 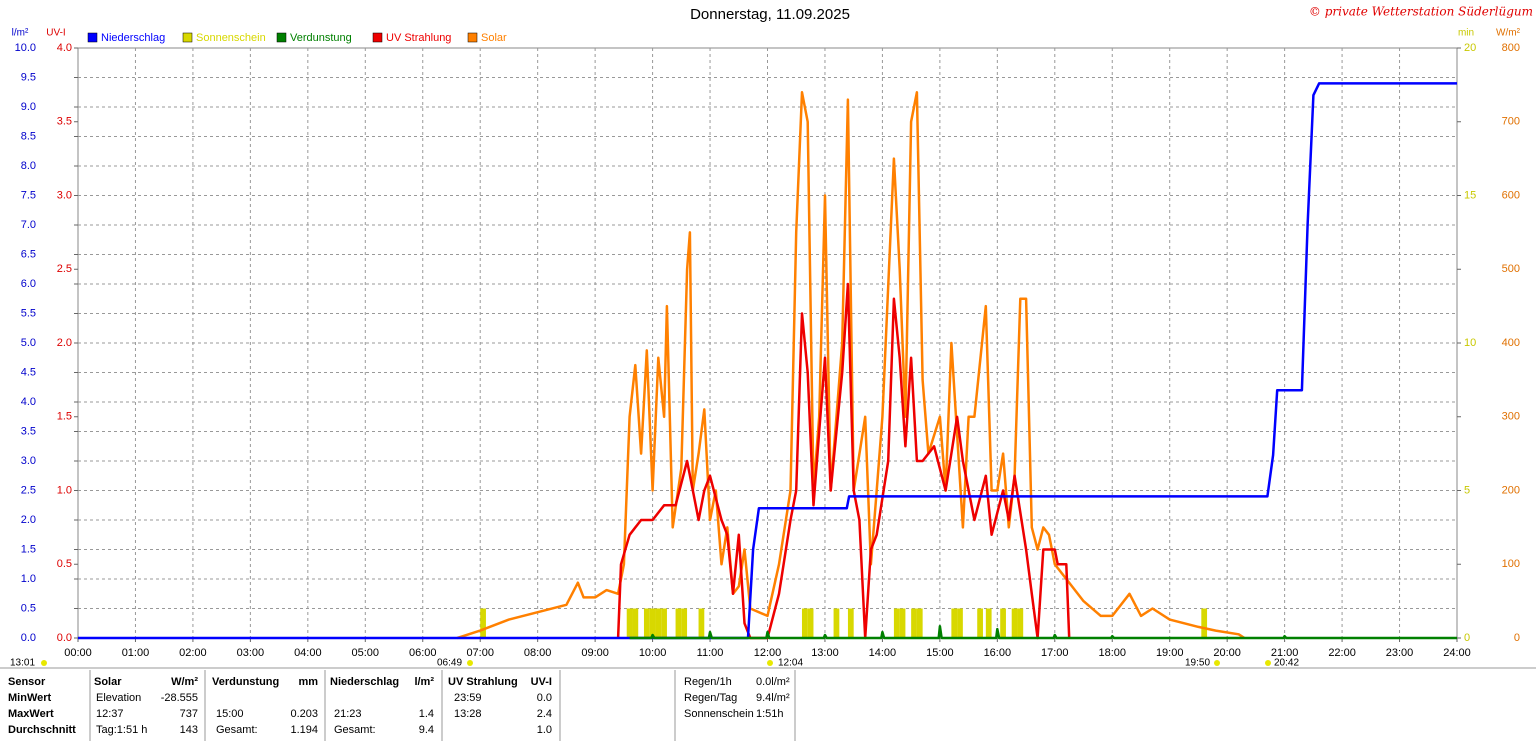 What do you see at coordinates (304, 730) in the screenshot?
I see `cell-value: 1.194` at bounding box center [304, 730].